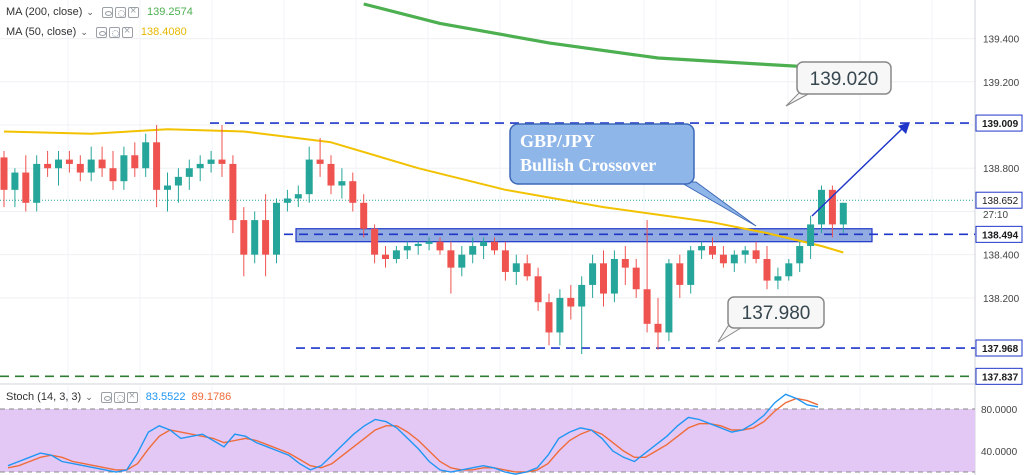 The height and width of the screenshot is (475, 1024). I want to click on stoch-band, so click(487, 440).